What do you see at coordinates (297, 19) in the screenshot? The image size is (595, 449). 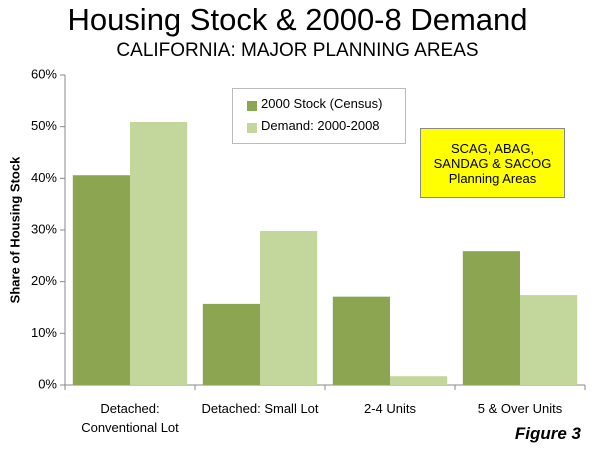 I see `chart-title: Housing Stock & 2000-8 Demand` at bounding box center [297, 19].